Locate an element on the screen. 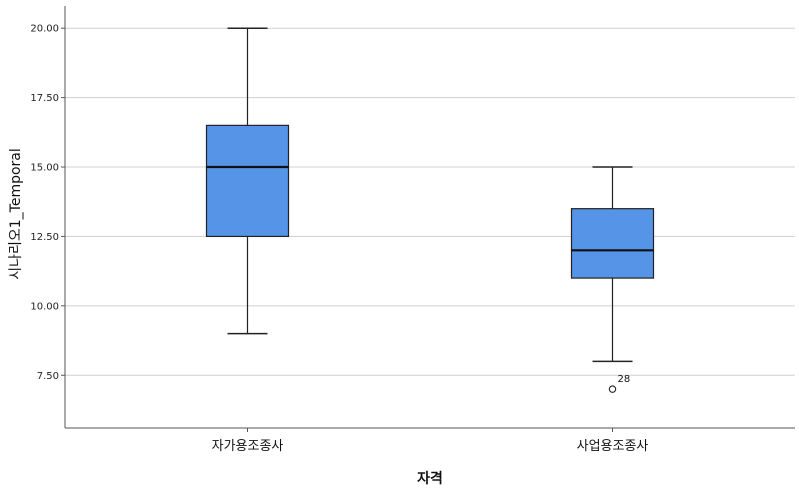 The height and width of the screenshot is (488, 799). y-tick-label: 12.50 is located at coordinates (44, 237).